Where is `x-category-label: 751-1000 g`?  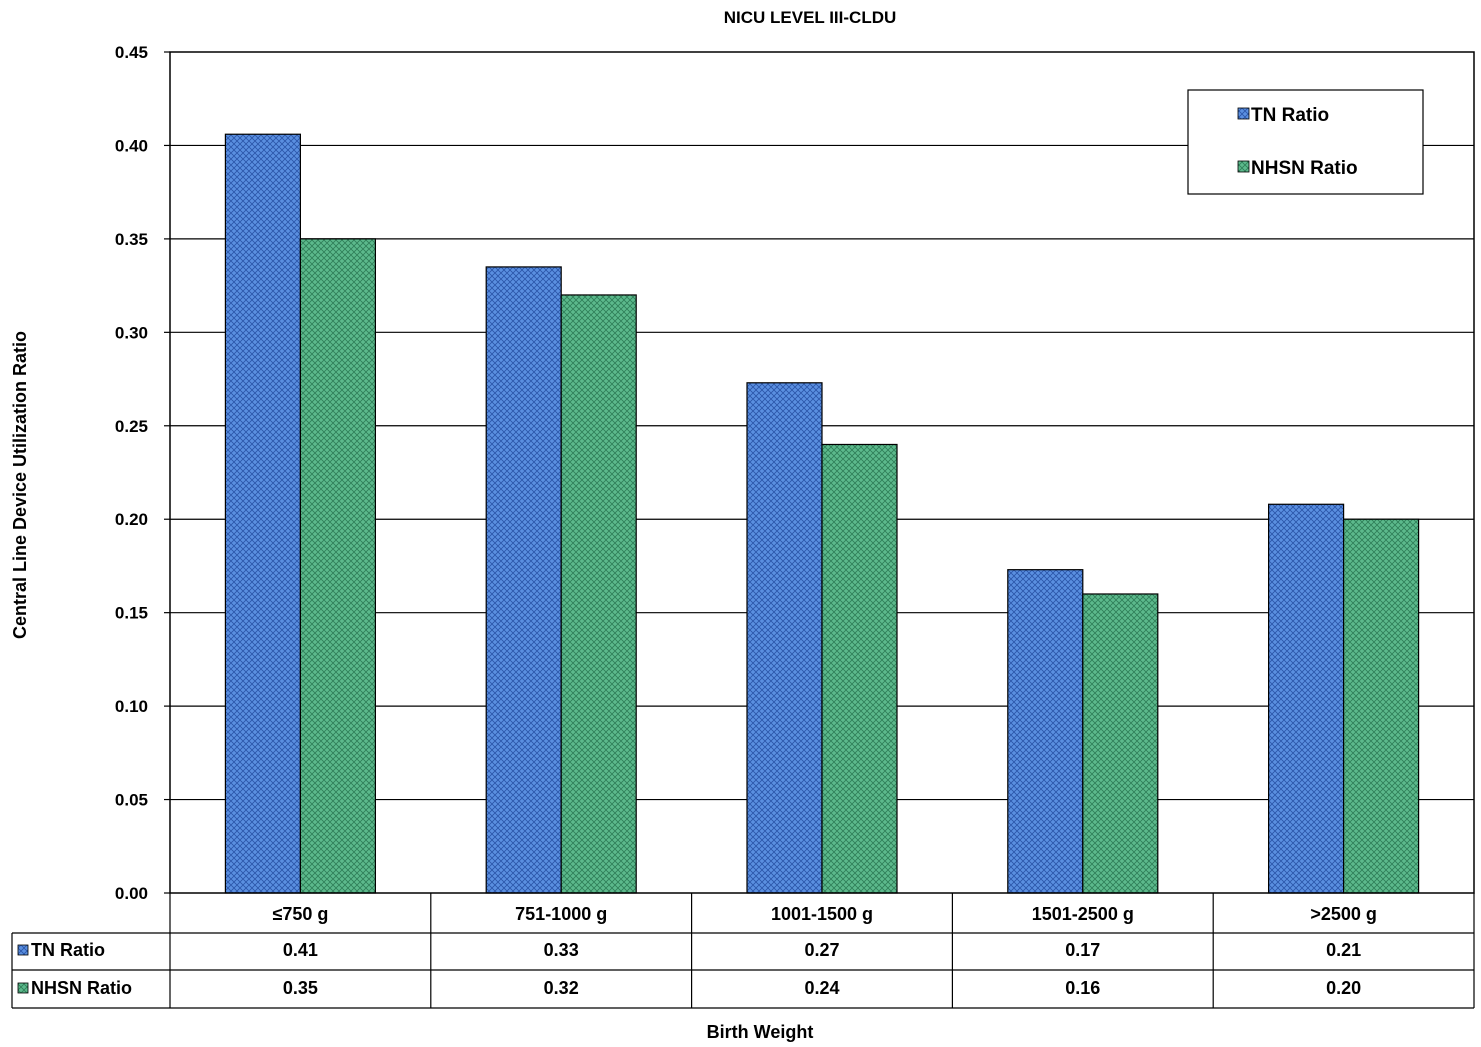
x-category-label: 751-1000 g is located at coordinates (561, 914).